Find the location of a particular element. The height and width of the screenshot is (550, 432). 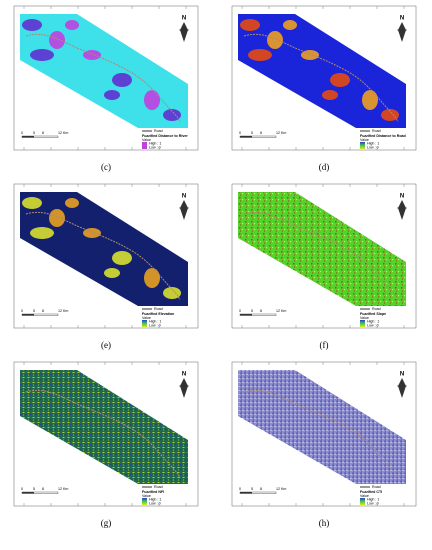

panel-label: (e) is located at coordinates (106, 345).